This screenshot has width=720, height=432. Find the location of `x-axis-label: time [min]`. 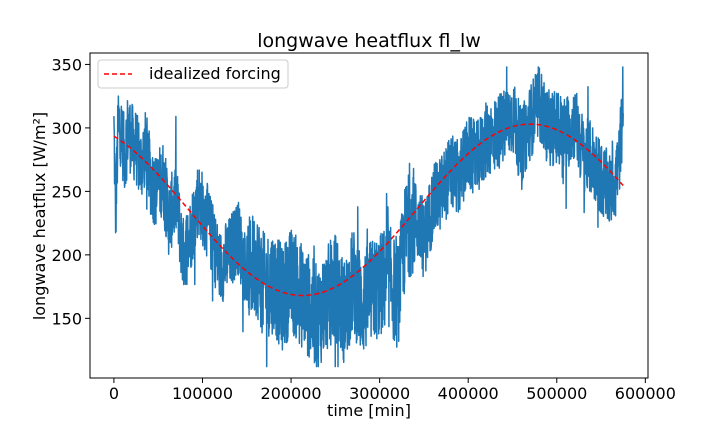

x-axis-label: time [min] is located at coordinates (369, 410).